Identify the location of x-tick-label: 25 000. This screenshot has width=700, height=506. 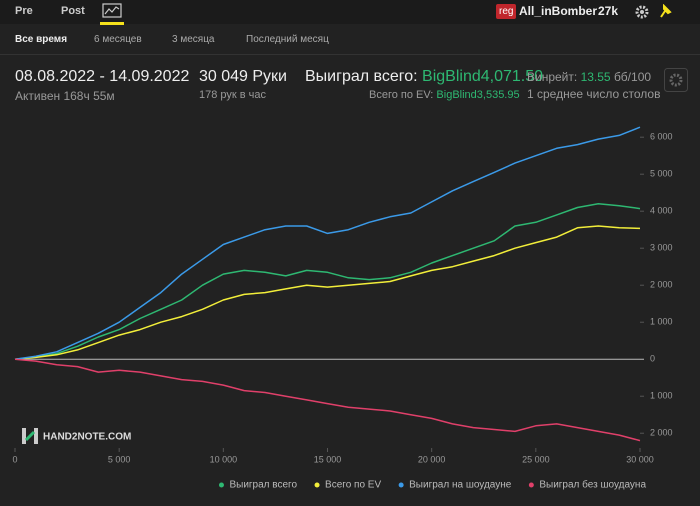
(536, 459).